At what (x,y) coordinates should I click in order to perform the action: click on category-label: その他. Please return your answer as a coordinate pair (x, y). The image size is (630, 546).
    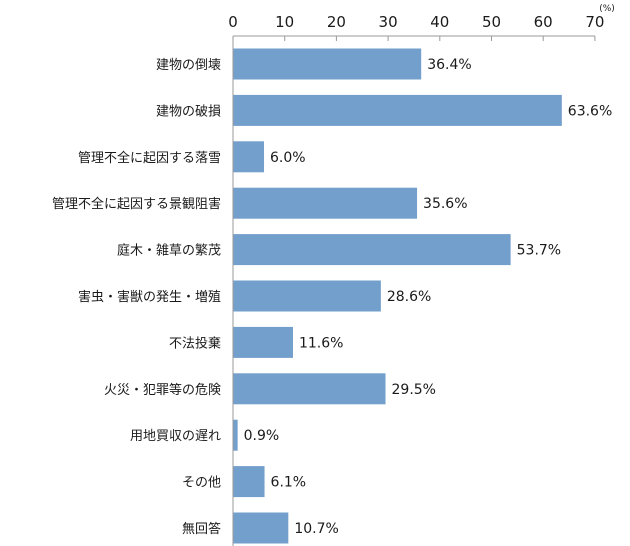
    Looking at the image, I should click on (201, 483).